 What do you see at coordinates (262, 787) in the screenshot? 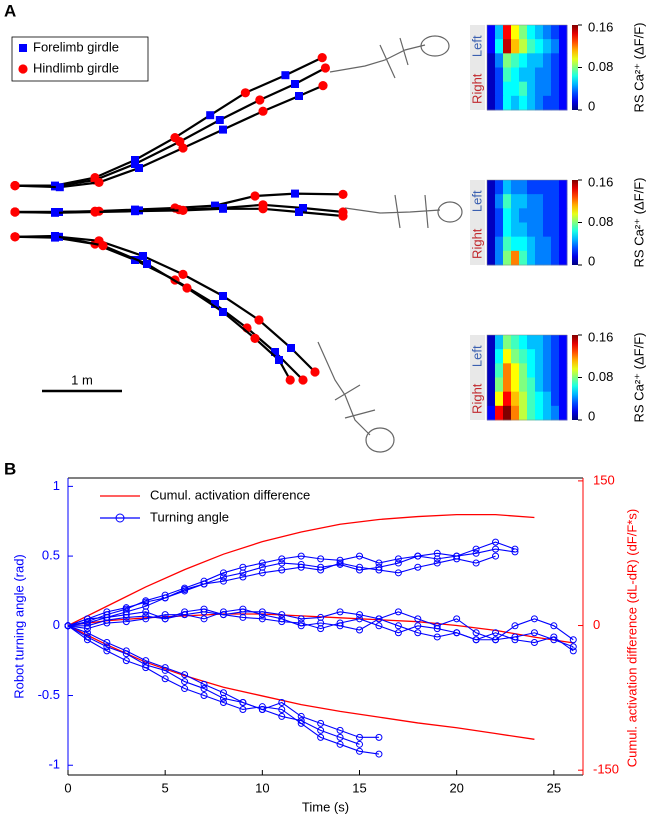
I see `x-tick-label: 10` at bounding box center [262, 787].